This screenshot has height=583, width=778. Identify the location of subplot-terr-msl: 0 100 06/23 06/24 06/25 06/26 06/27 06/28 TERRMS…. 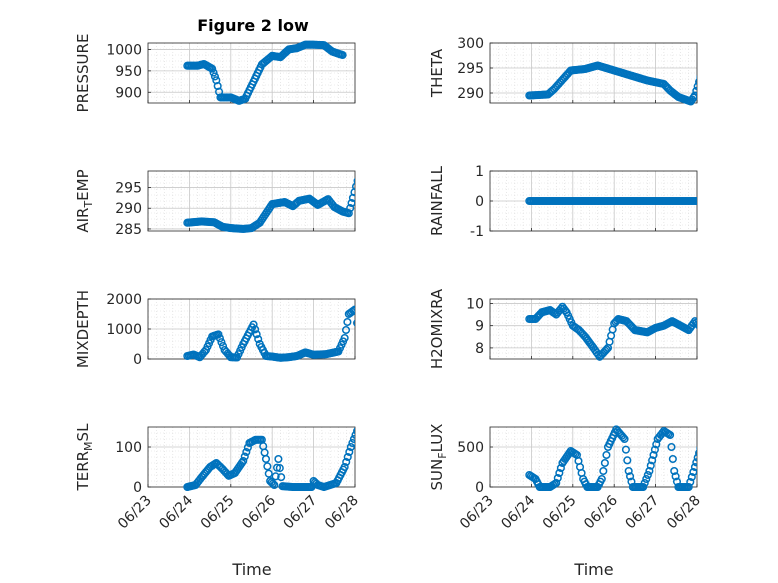
(219, 478).